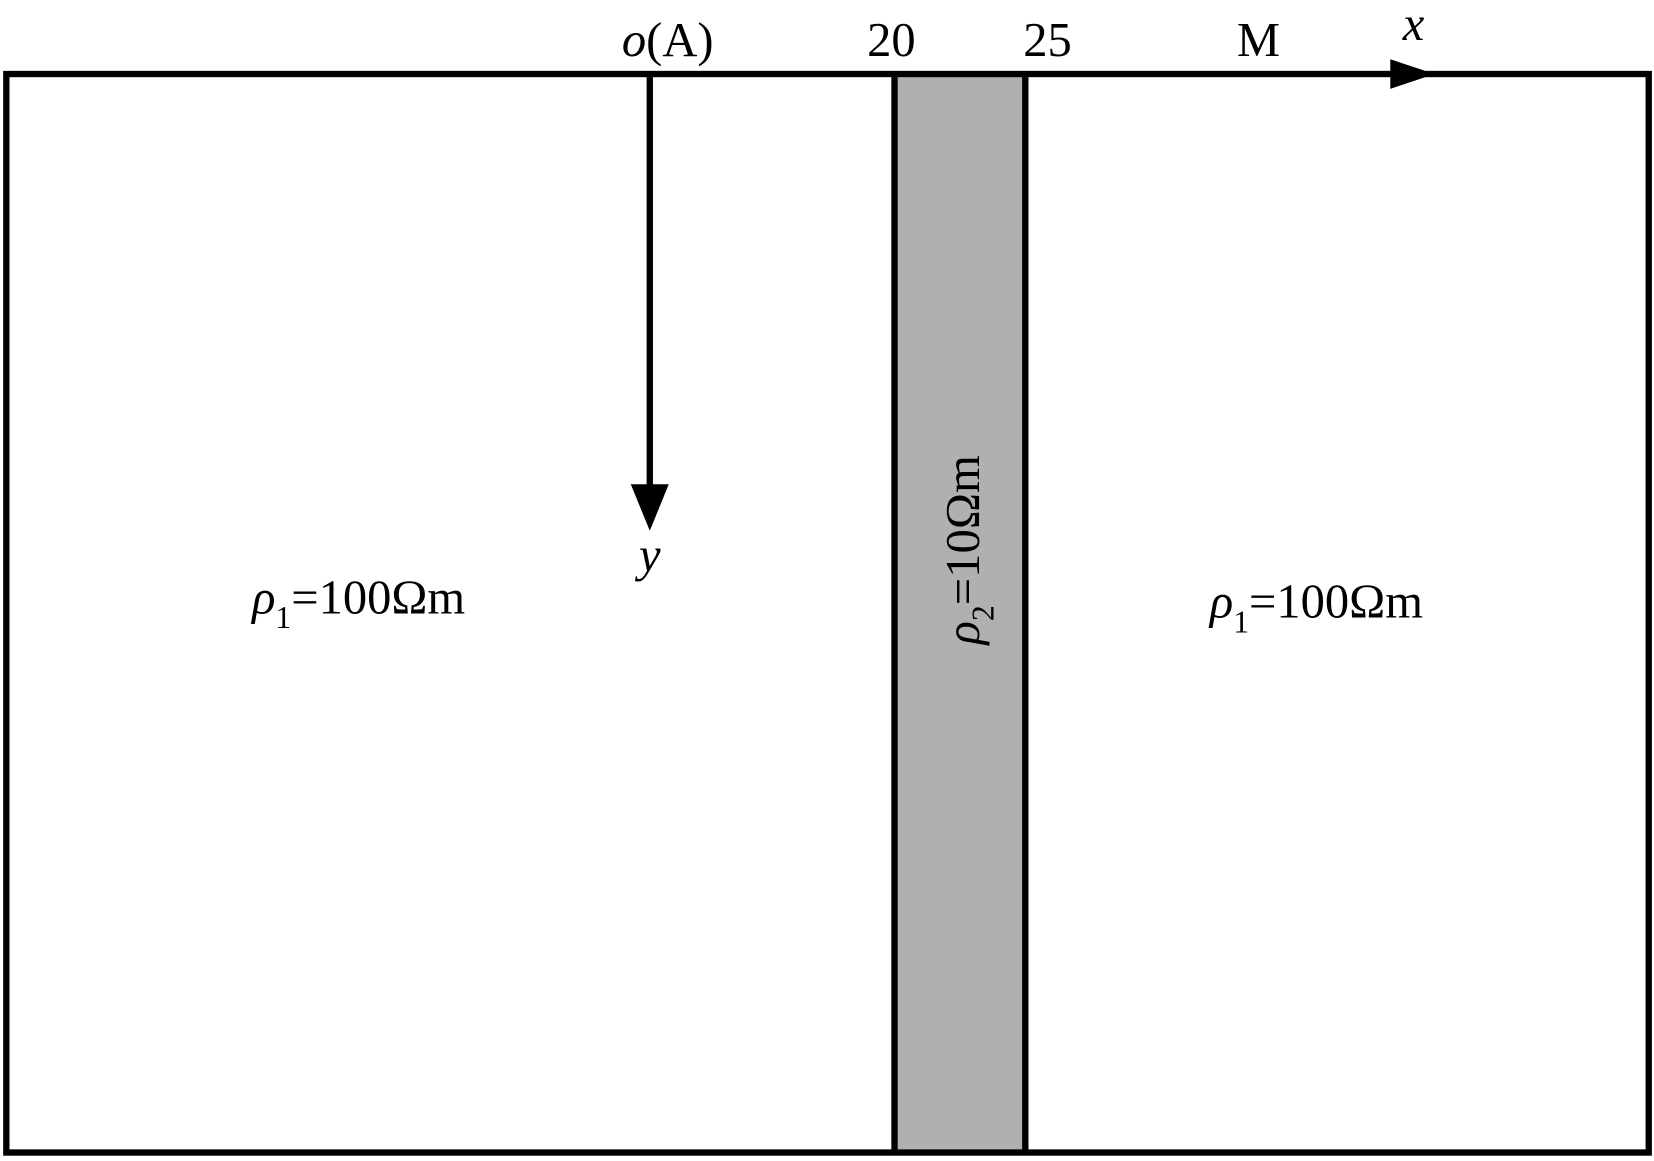  What do you see at coordinates (647, 555) in the screenshot?
I see `y-axis-label: y` at bounding box center [647, 555].